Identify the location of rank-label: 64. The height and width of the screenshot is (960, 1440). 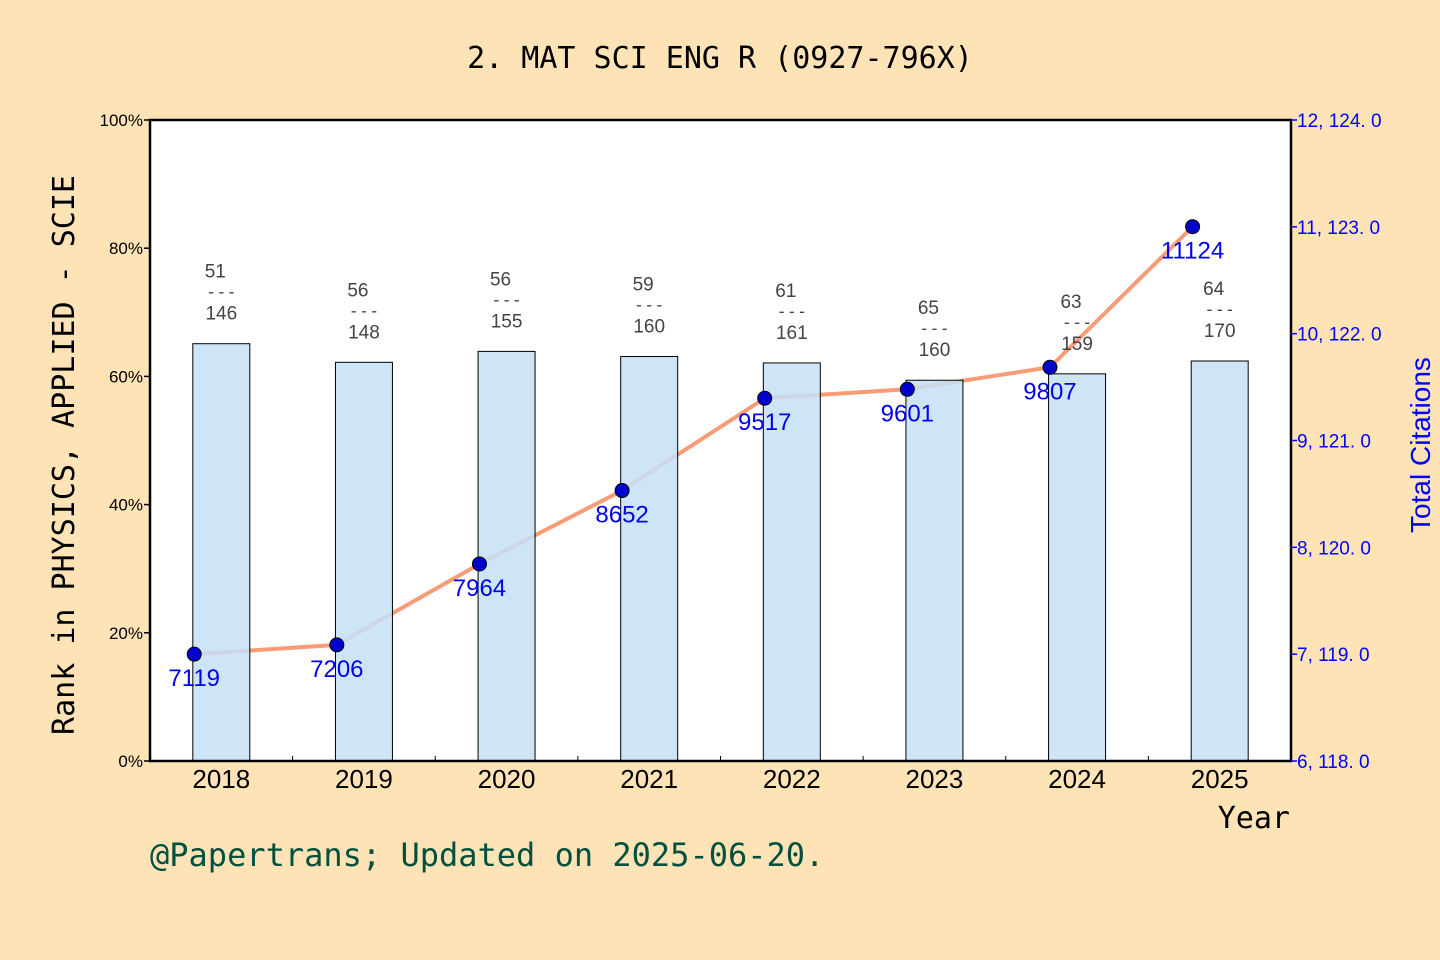
(1214, 289).